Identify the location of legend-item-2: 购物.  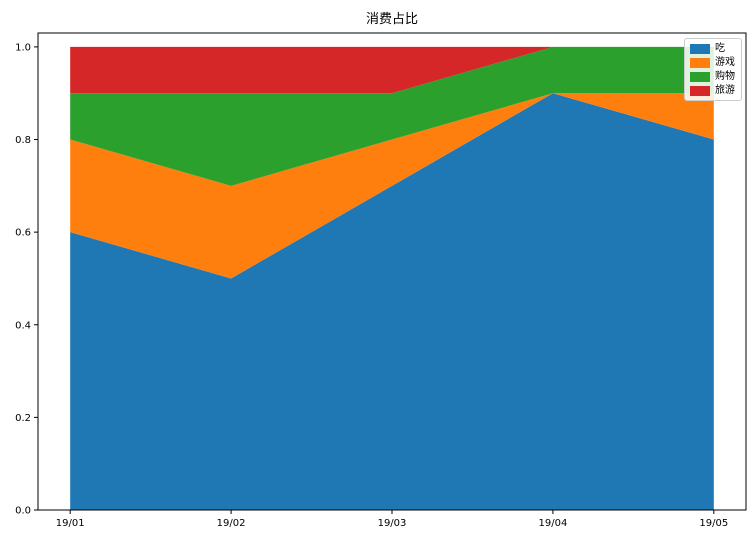
(712, 76).